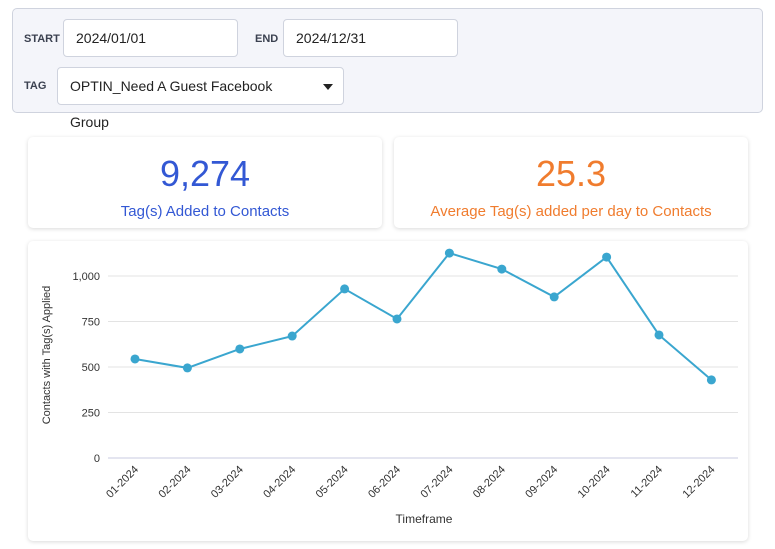 This screenshot has width=775, height=549. Describe the element at coordinates (174, 482) in the screenshot. I see `x-tick-label: 02-2024` at that location.